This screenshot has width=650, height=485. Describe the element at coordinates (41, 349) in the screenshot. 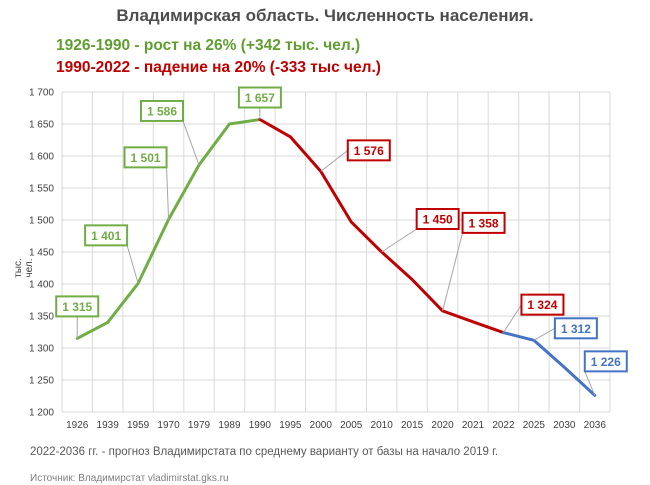

I see `y-tick-label: 1 300` at that location.